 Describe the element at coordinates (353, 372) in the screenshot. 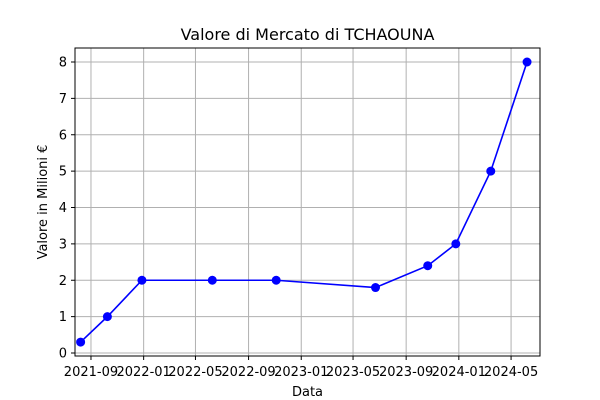

I see `x-tick-label: 2023-05` at that location.